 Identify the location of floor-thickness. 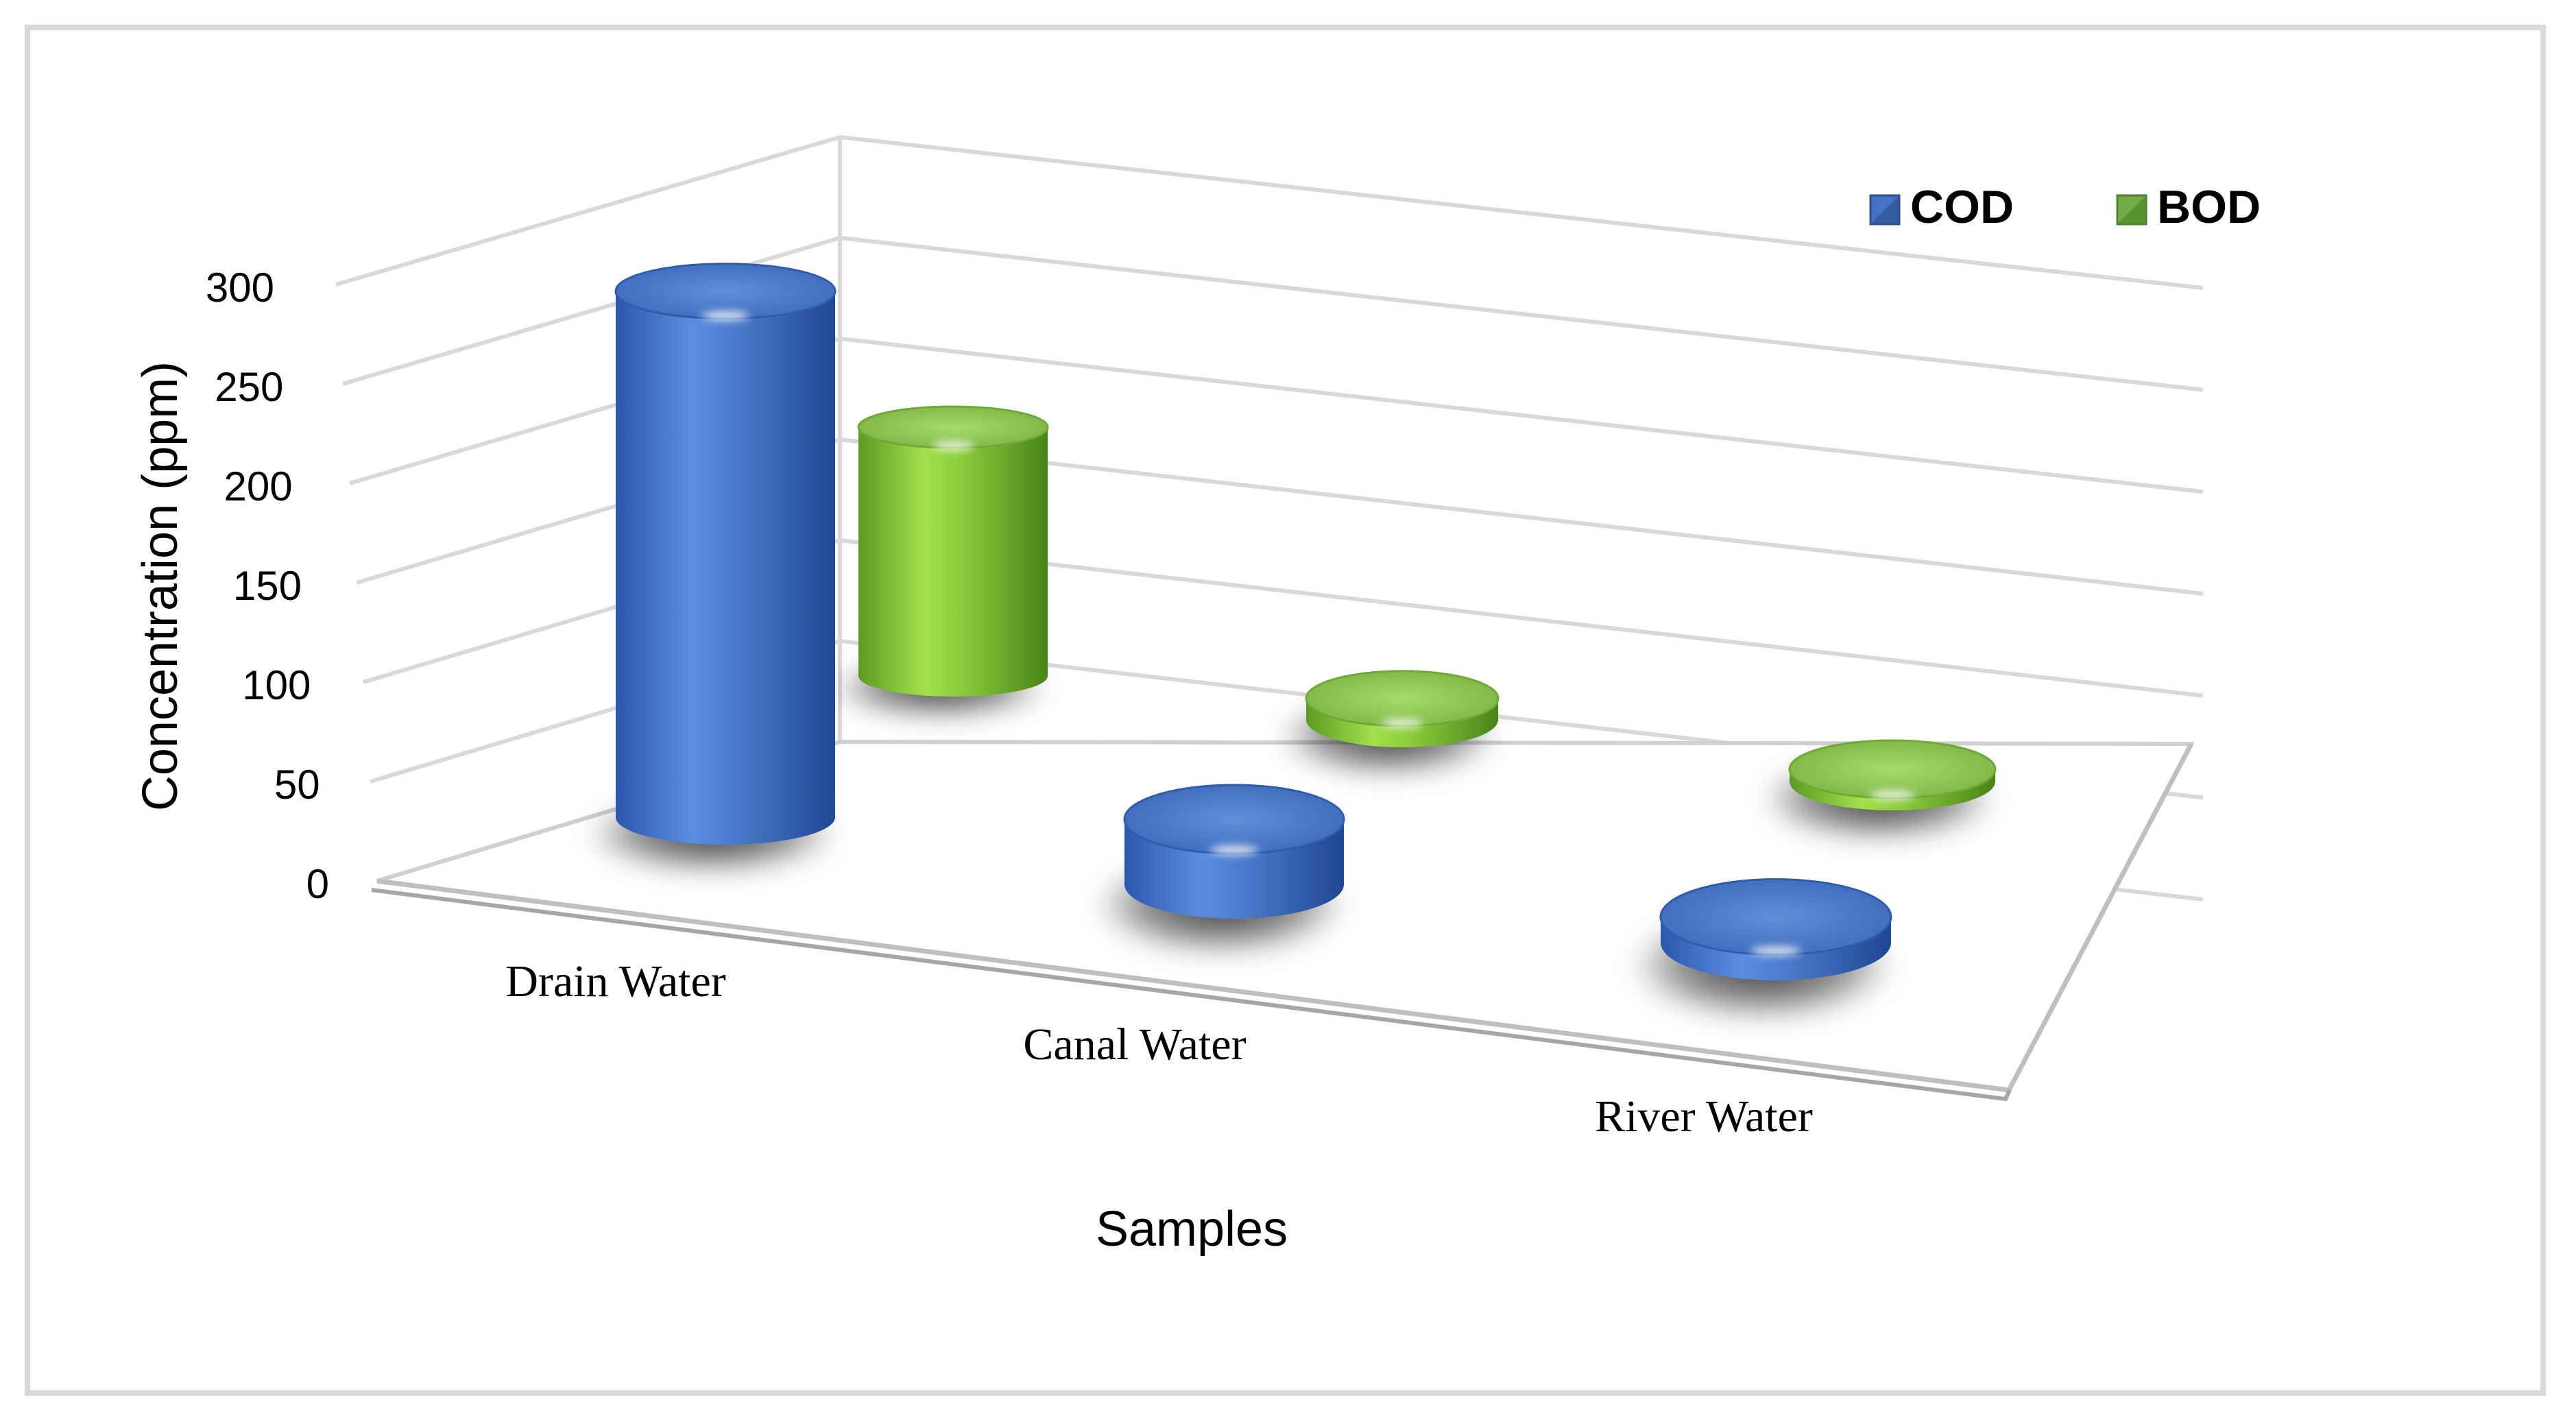
(1192, 995).